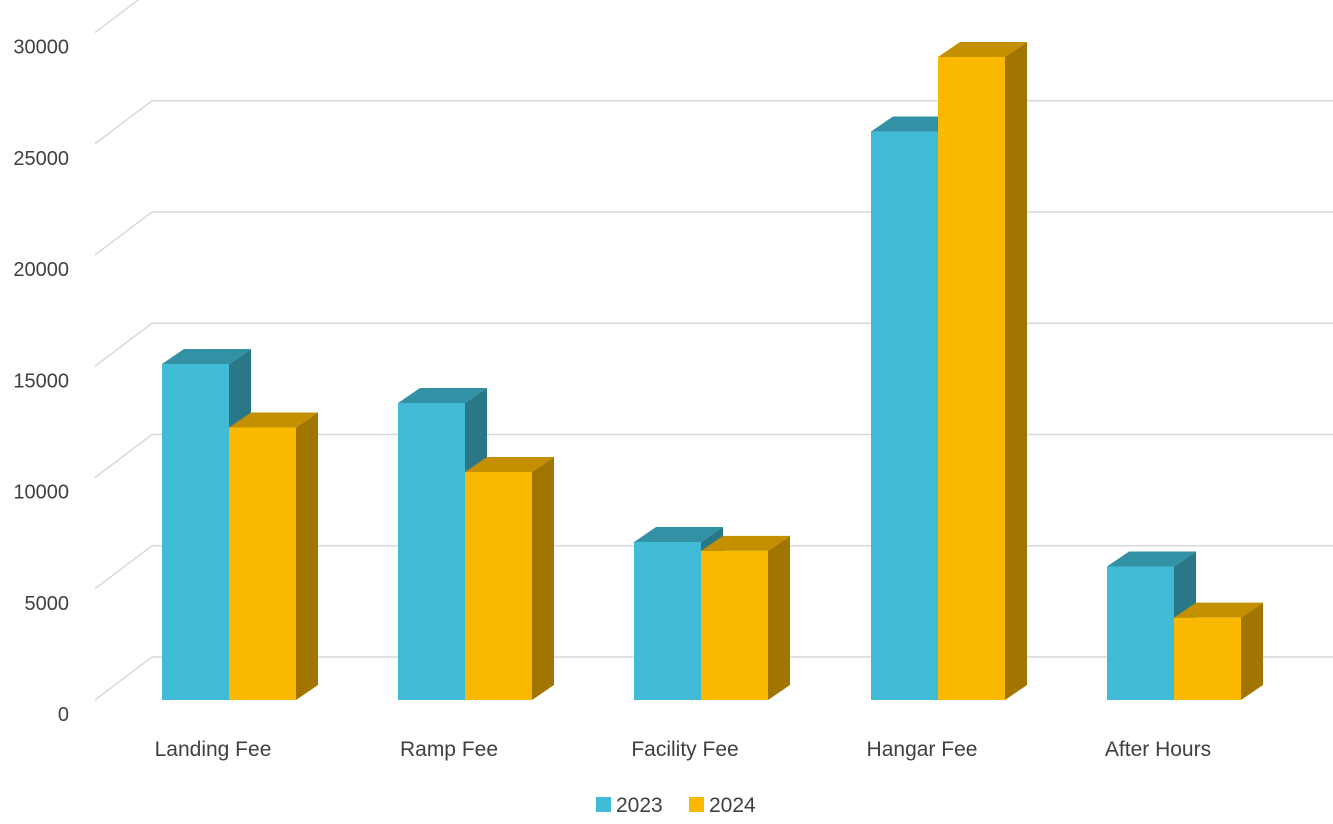 Image resolution: width=1333 pixels, height=824 pixels. I want to click on legend-swatch-2024, so click(696, 804).